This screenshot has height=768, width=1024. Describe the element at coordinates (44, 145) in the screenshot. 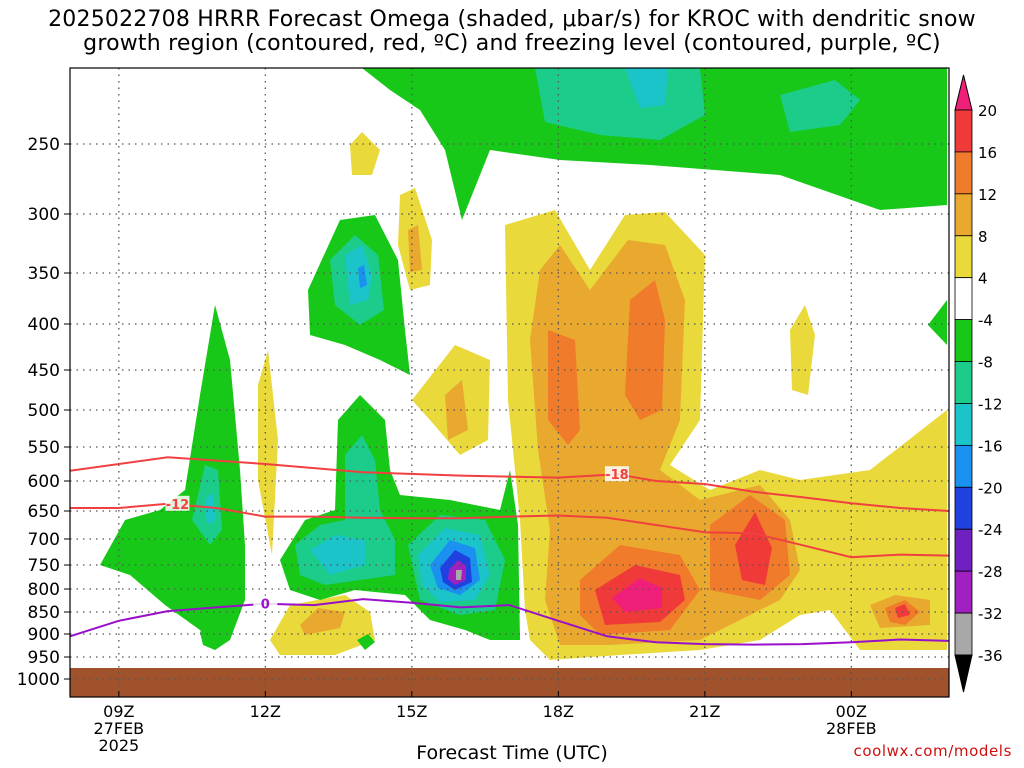

I see `y-tick-label: 250` at that location.